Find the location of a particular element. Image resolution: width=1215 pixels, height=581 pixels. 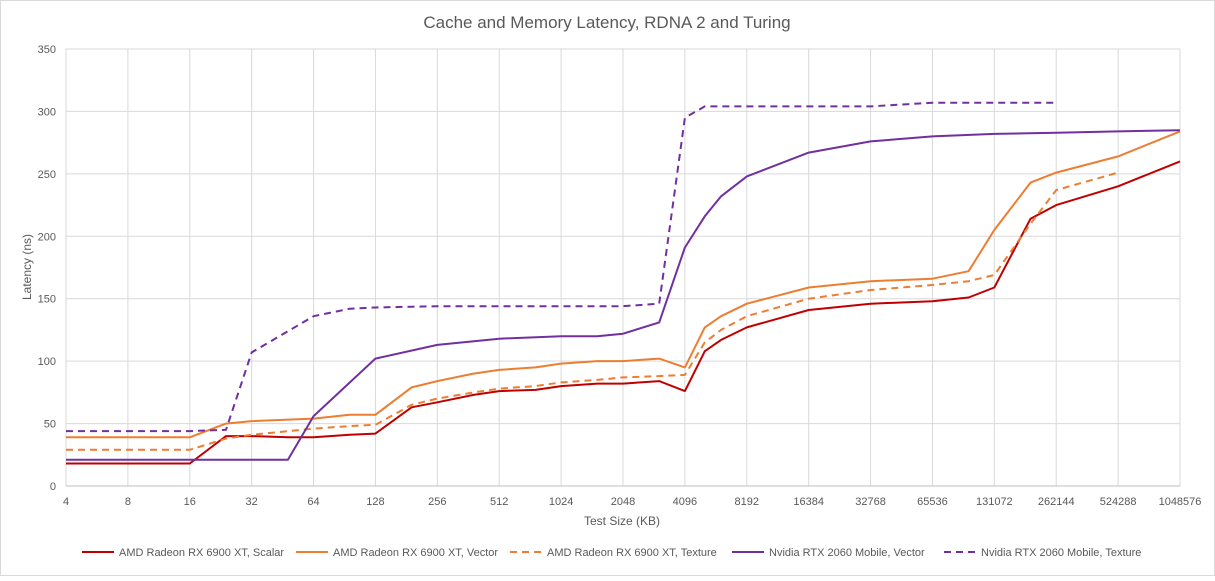

x-tick-label: 4 is located at coordinates (66, 502).